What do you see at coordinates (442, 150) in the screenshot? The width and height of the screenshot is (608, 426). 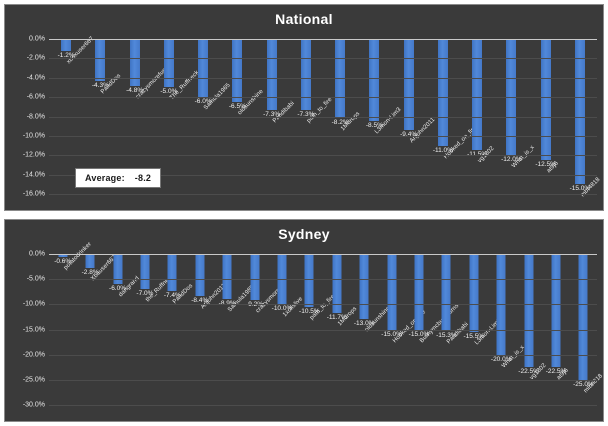 I see `bar-value-label: -11.0%` at bounding box center [442, 150].